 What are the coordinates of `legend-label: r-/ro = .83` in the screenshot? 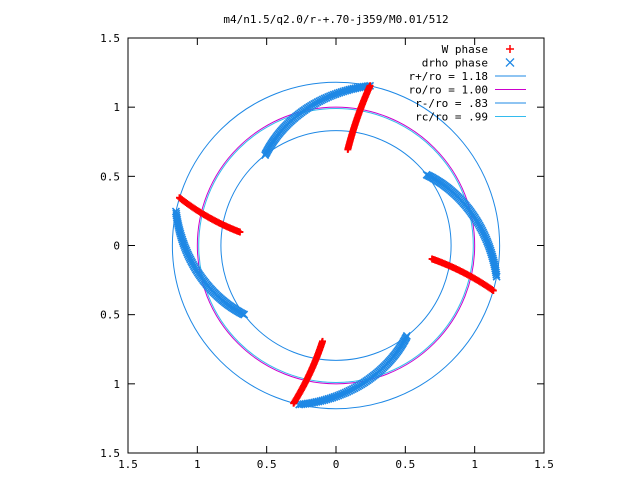 It's located at (451, 103).